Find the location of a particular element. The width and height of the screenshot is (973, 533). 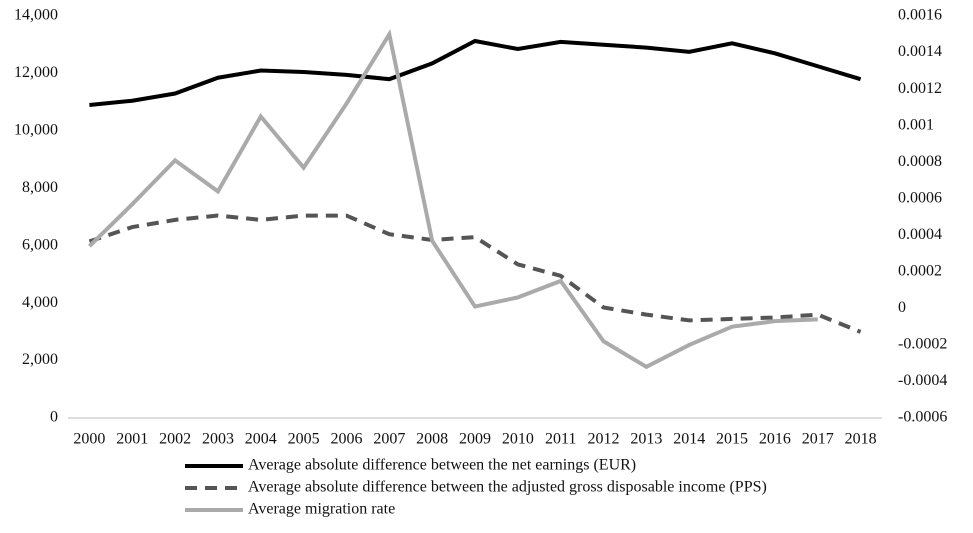

y2-tick-label: 0.0002 is located at coordinates (920, 270).